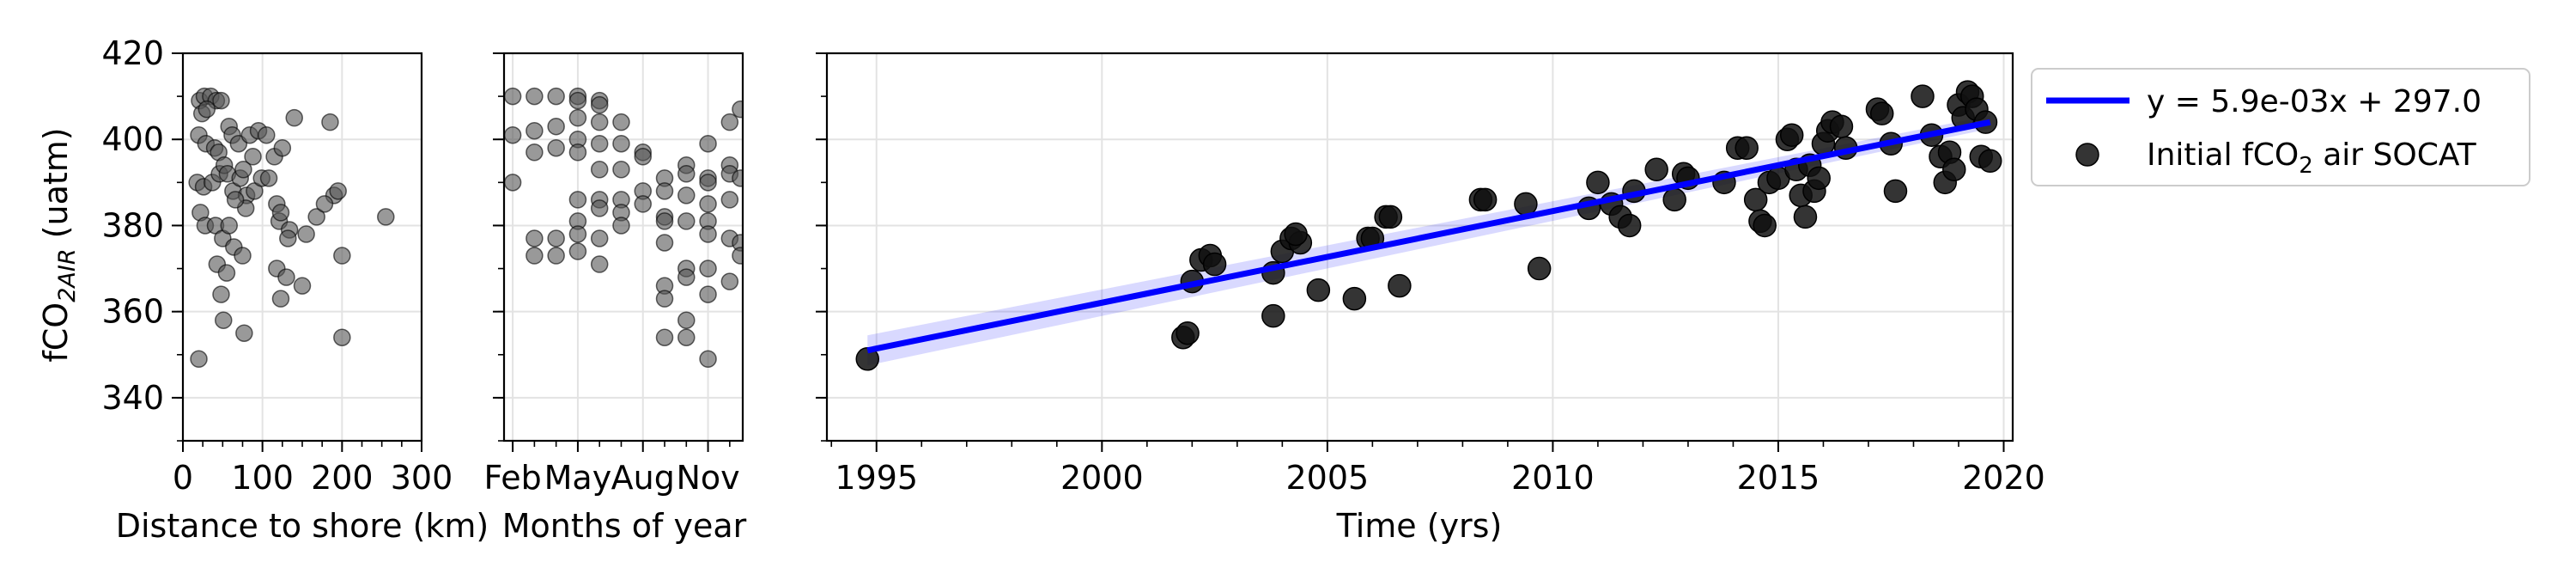 Image resolution: width=2576 pixels, height=580 pixels. What do you see at coordinates (2087, 155) in the screenshot?
I see `legend-marker-swatch` at bounding box center [2087, 155].